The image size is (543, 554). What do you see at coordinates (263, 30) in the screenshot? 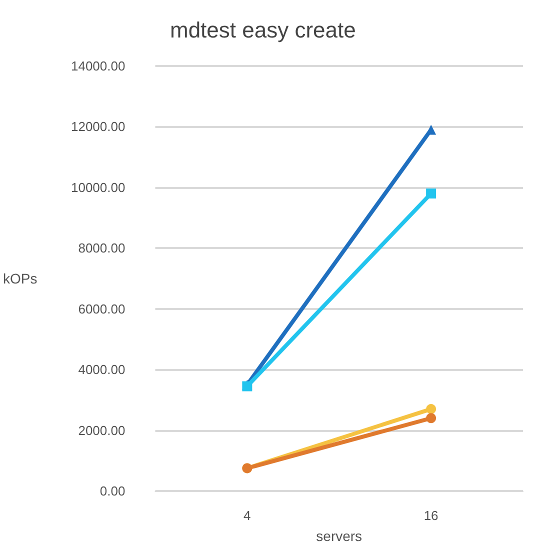
I see `chart-title: mdtest easy create` at bounding box center [263, 30].